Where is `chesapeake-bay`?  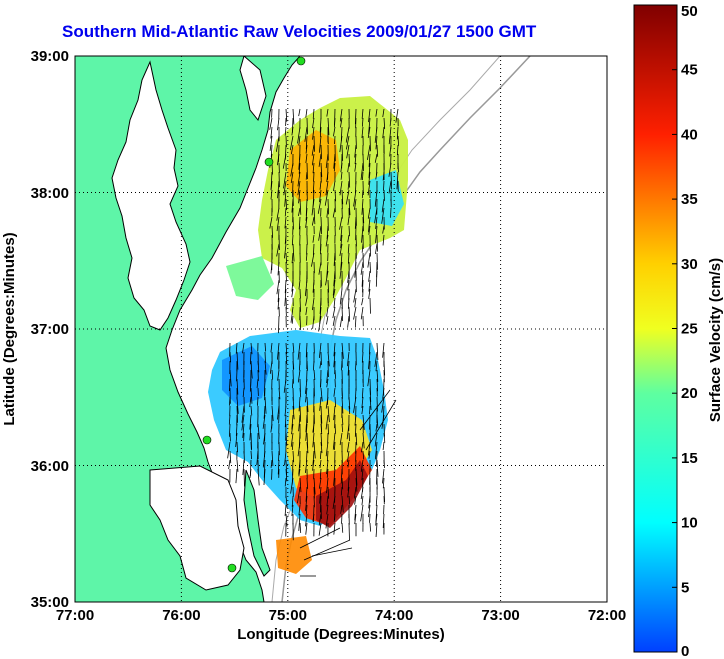 chesapeake-bay is located at coordinates (151, 195).